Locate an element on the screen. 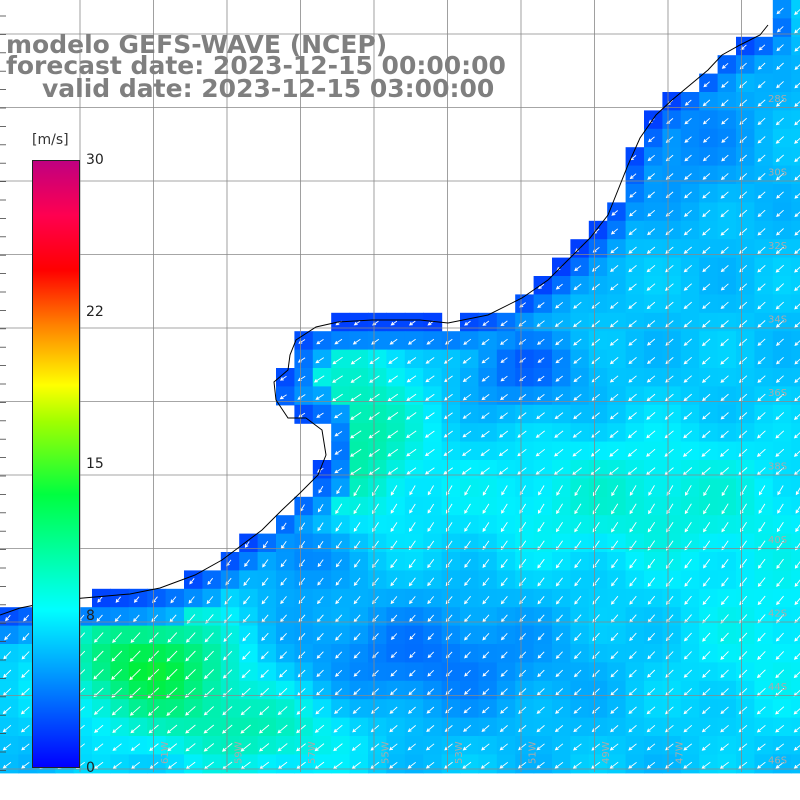 This screenshot has width=800, height=800. longitude-labels: 61W 59W 57W 55W 53W 51W 49W 47W is located at coordinates (423, 752).